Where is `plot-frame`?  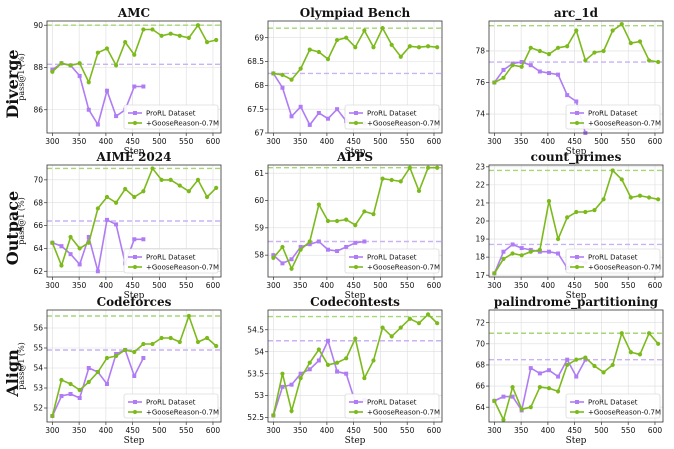 plot-frame is located at coordinates (134, 221).